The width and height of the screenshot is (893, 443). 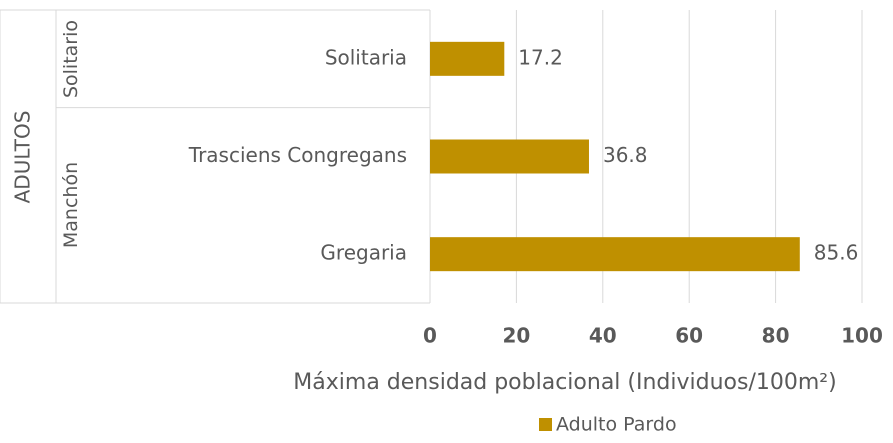 I want to click on data-label: 85.6, so click(x=836, y=253).